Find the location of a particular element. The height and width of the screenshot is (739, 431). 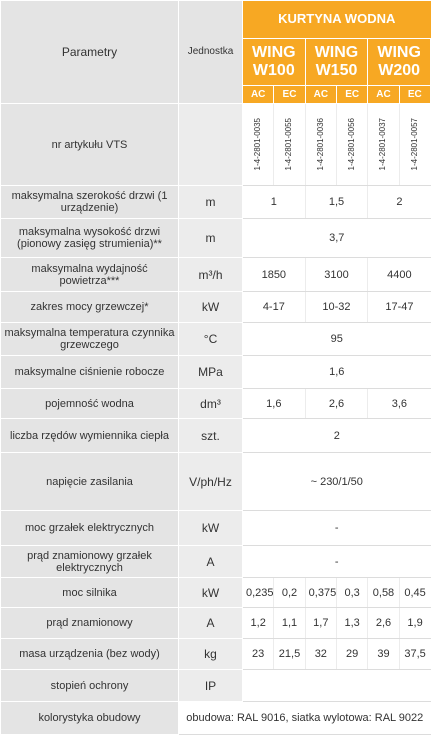

article-code-cell: 1-4-2801-0055 is located at coordinates (289, 144).